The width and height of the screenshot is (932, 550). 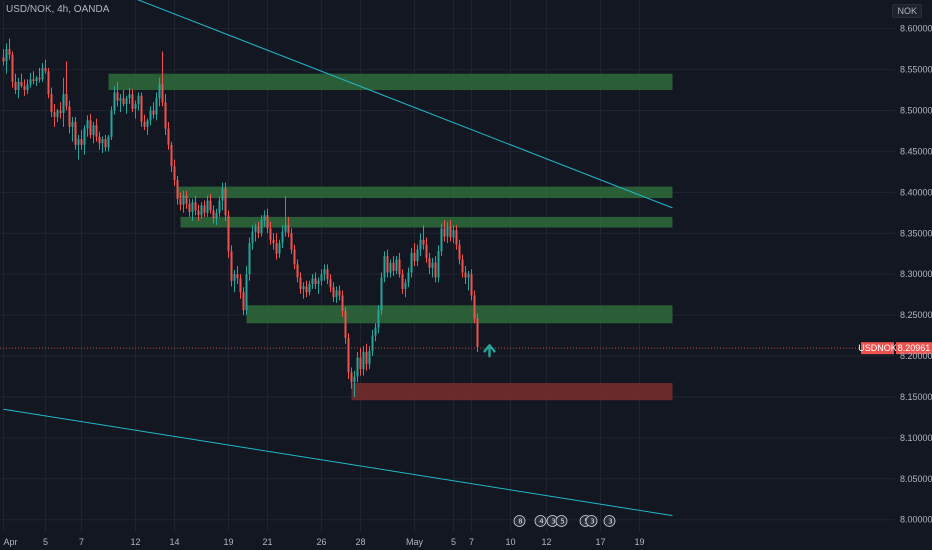 I want to click on event-label-1: 4, so click(x=541, y=522).